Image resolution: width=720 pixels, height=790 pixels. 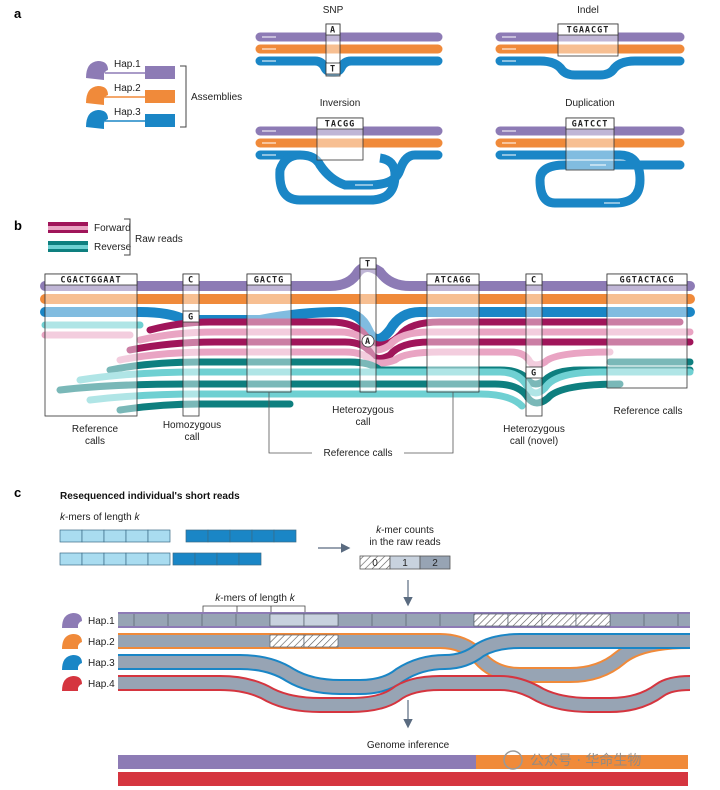 What do you see at coordinates (358, 453) in the screenshot?
I see `reference-calls-bottom: Reference calls` at bounding box center [358, 453].